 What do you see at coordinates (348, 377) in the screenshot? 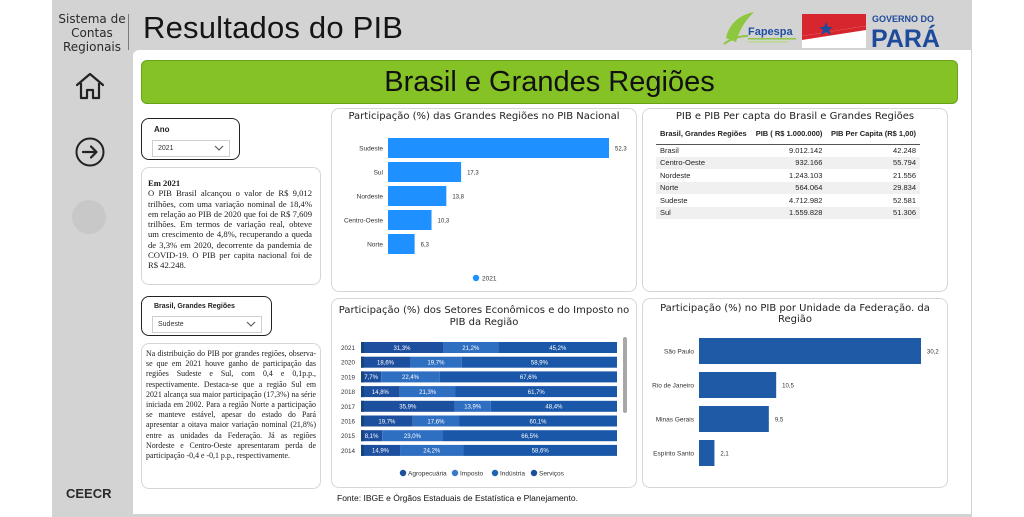
I see `category-label: 2019` at bounding box center [348, 377].